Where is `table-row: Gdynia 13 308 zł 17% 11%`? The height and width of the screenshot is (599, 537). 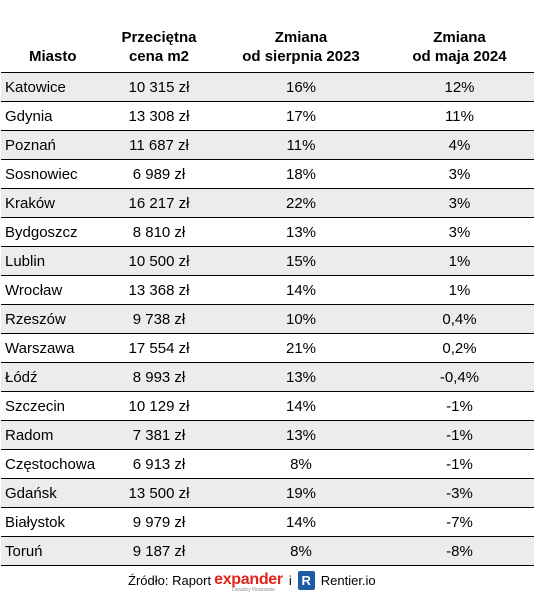 table-row: Gdynia 13 308 zł 17% 11% is located at coordinates (267, 116).